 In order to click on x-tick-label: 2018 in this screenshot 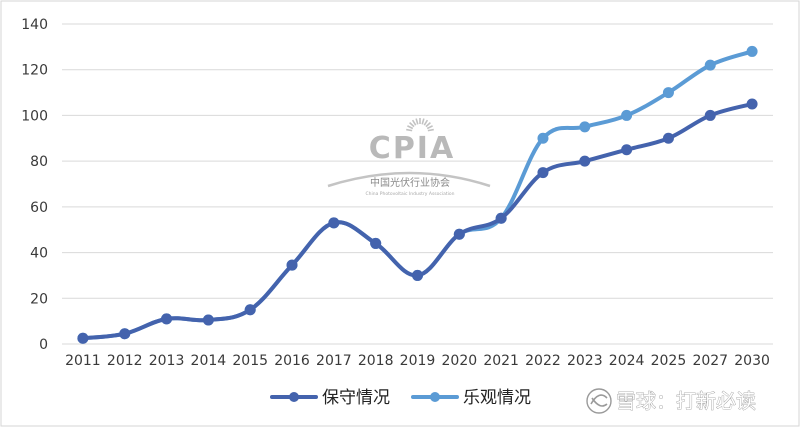, I will do `click(376, 361)`.